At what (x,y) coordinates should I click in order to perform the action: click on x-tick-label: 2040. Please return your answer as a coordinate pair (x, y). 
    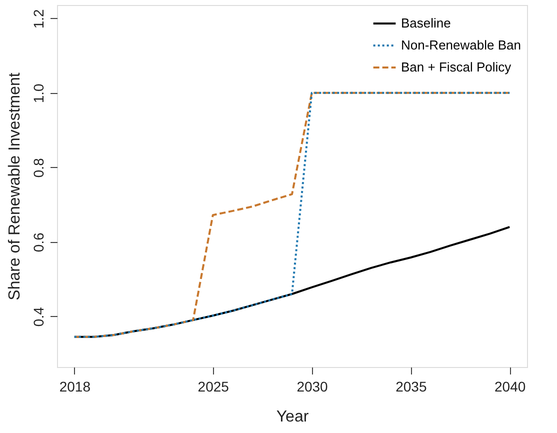
    Looking at the image, I should click on (510, 386).